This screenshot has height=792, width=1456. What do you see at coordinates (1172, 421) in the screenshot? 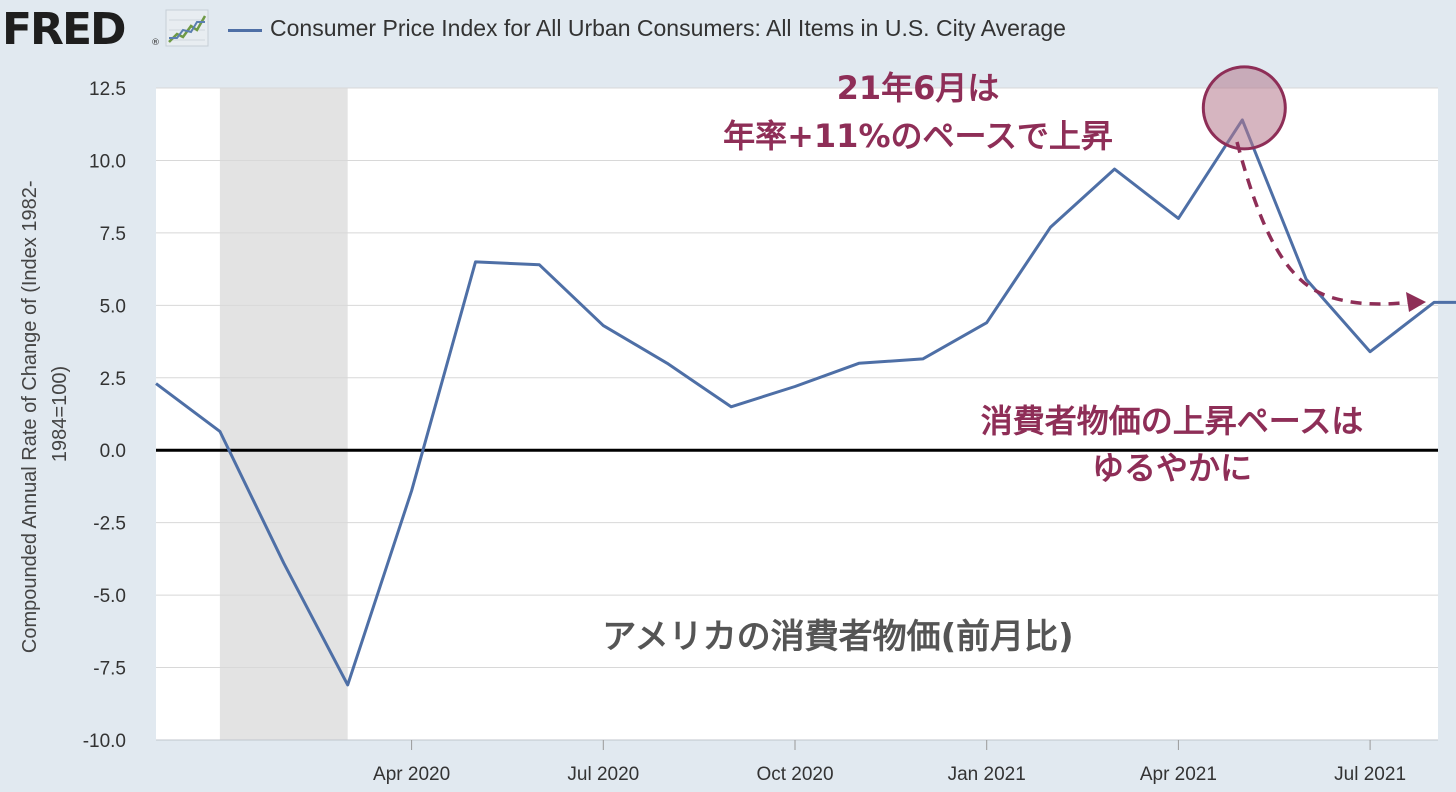
I see `slowdown-annotation-line-1: 消費者物価の上昇ペースは` at bounding box center [1172, 421].